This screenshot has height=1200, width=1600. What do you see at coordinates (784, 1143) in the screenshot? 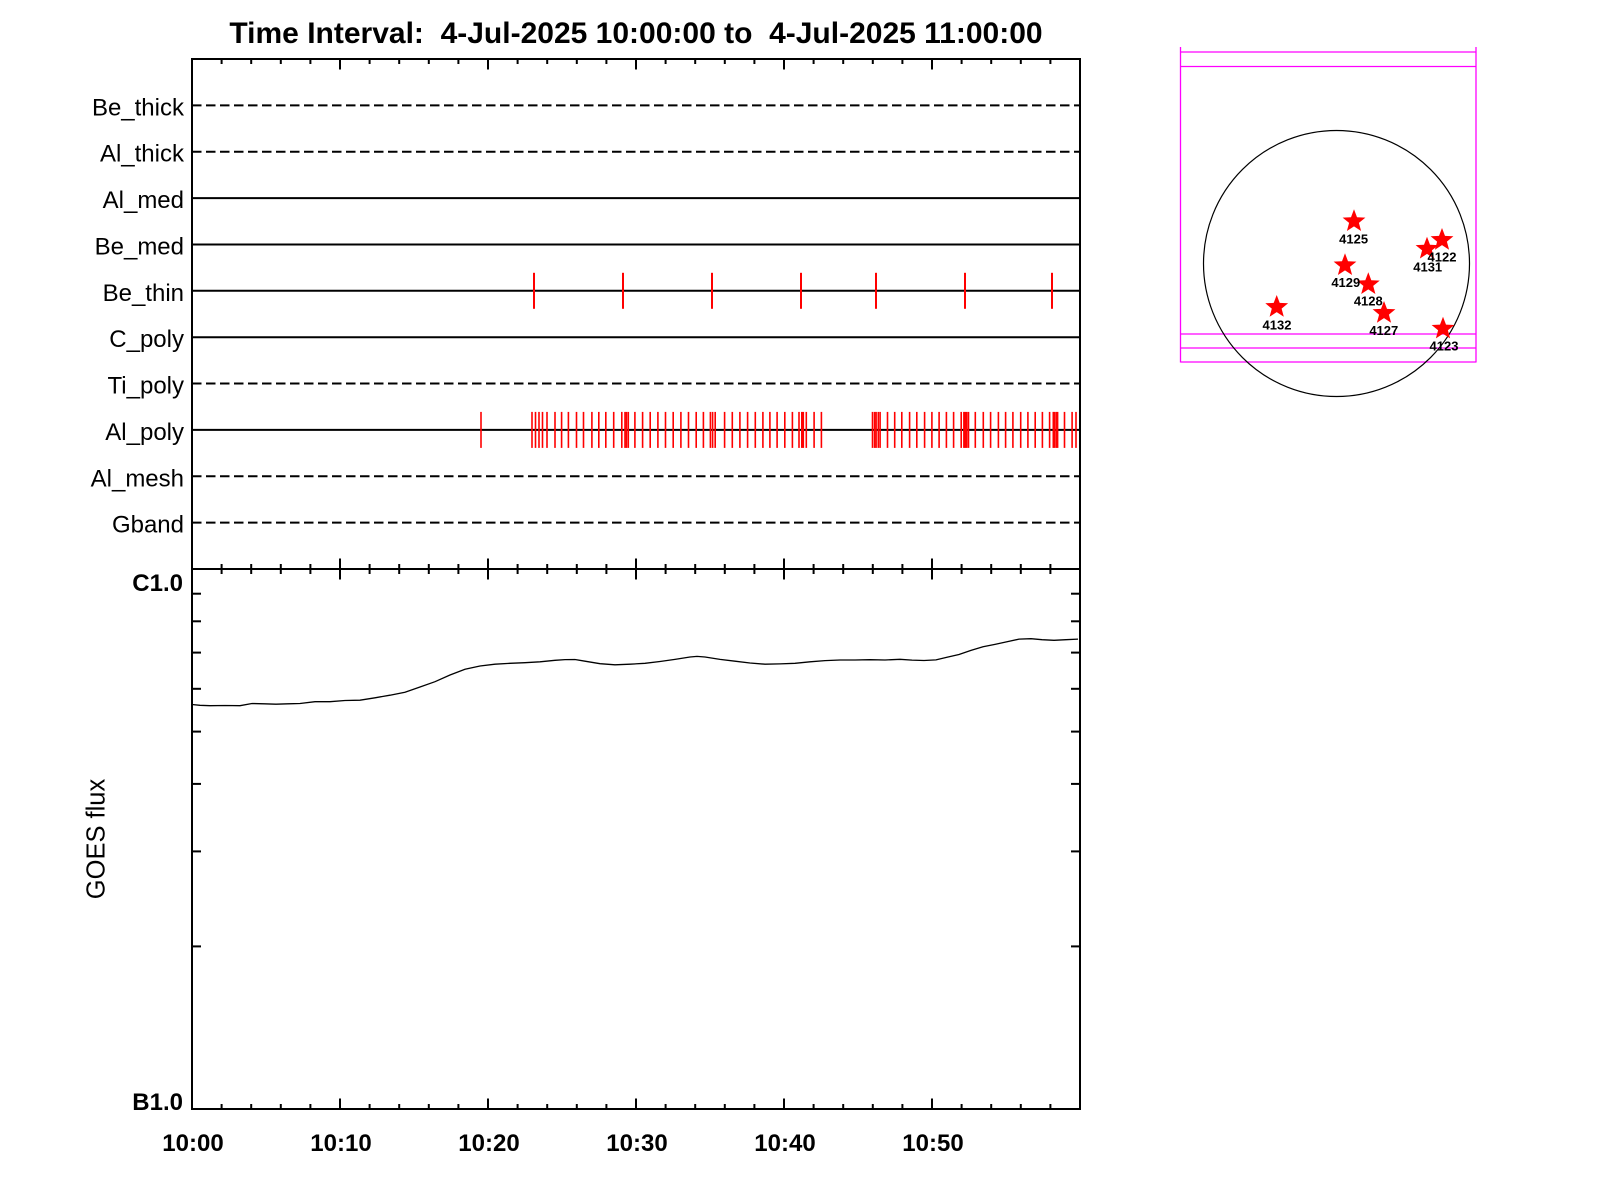
I see `svg-text: 10:40` at bounding box center [784, 1143].